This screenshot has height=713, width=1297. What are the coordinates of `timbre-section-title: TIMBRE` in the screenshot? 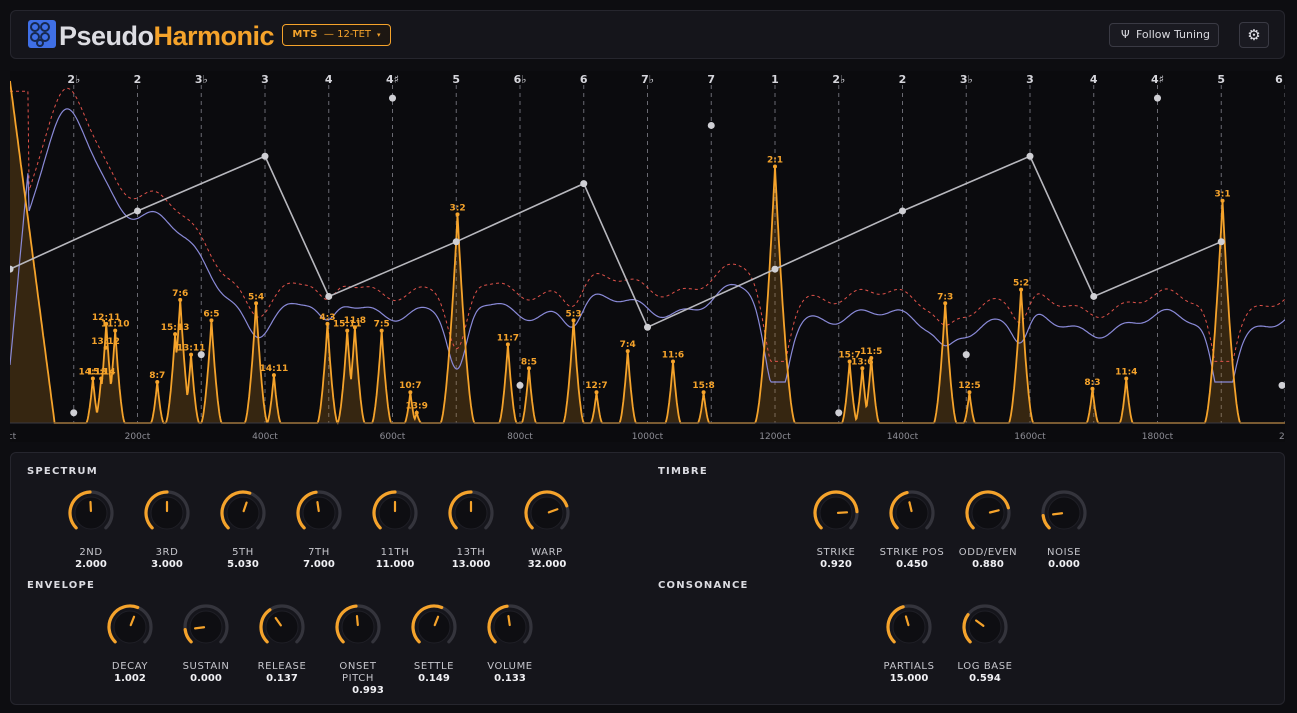 It's located at (683, 471).